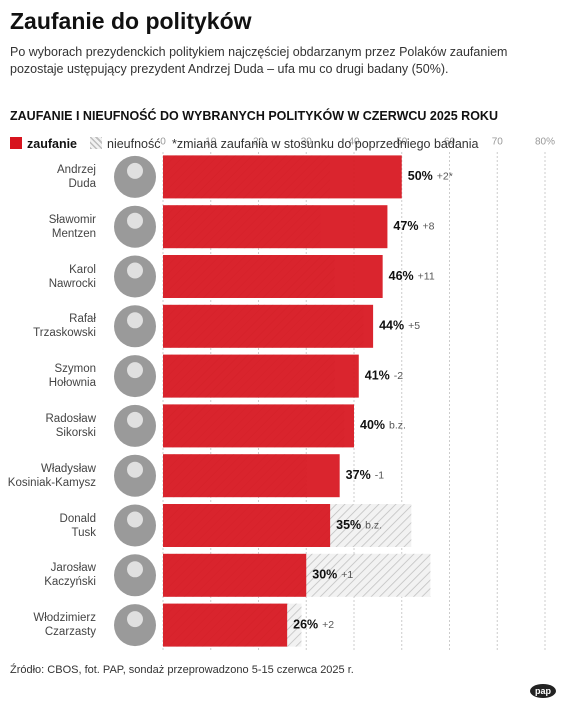 The height and width of the screenshot is (705, 564). Describe the element at coordinates (405, 226) in the screenshot. I see `value-label: 47%` at that location.